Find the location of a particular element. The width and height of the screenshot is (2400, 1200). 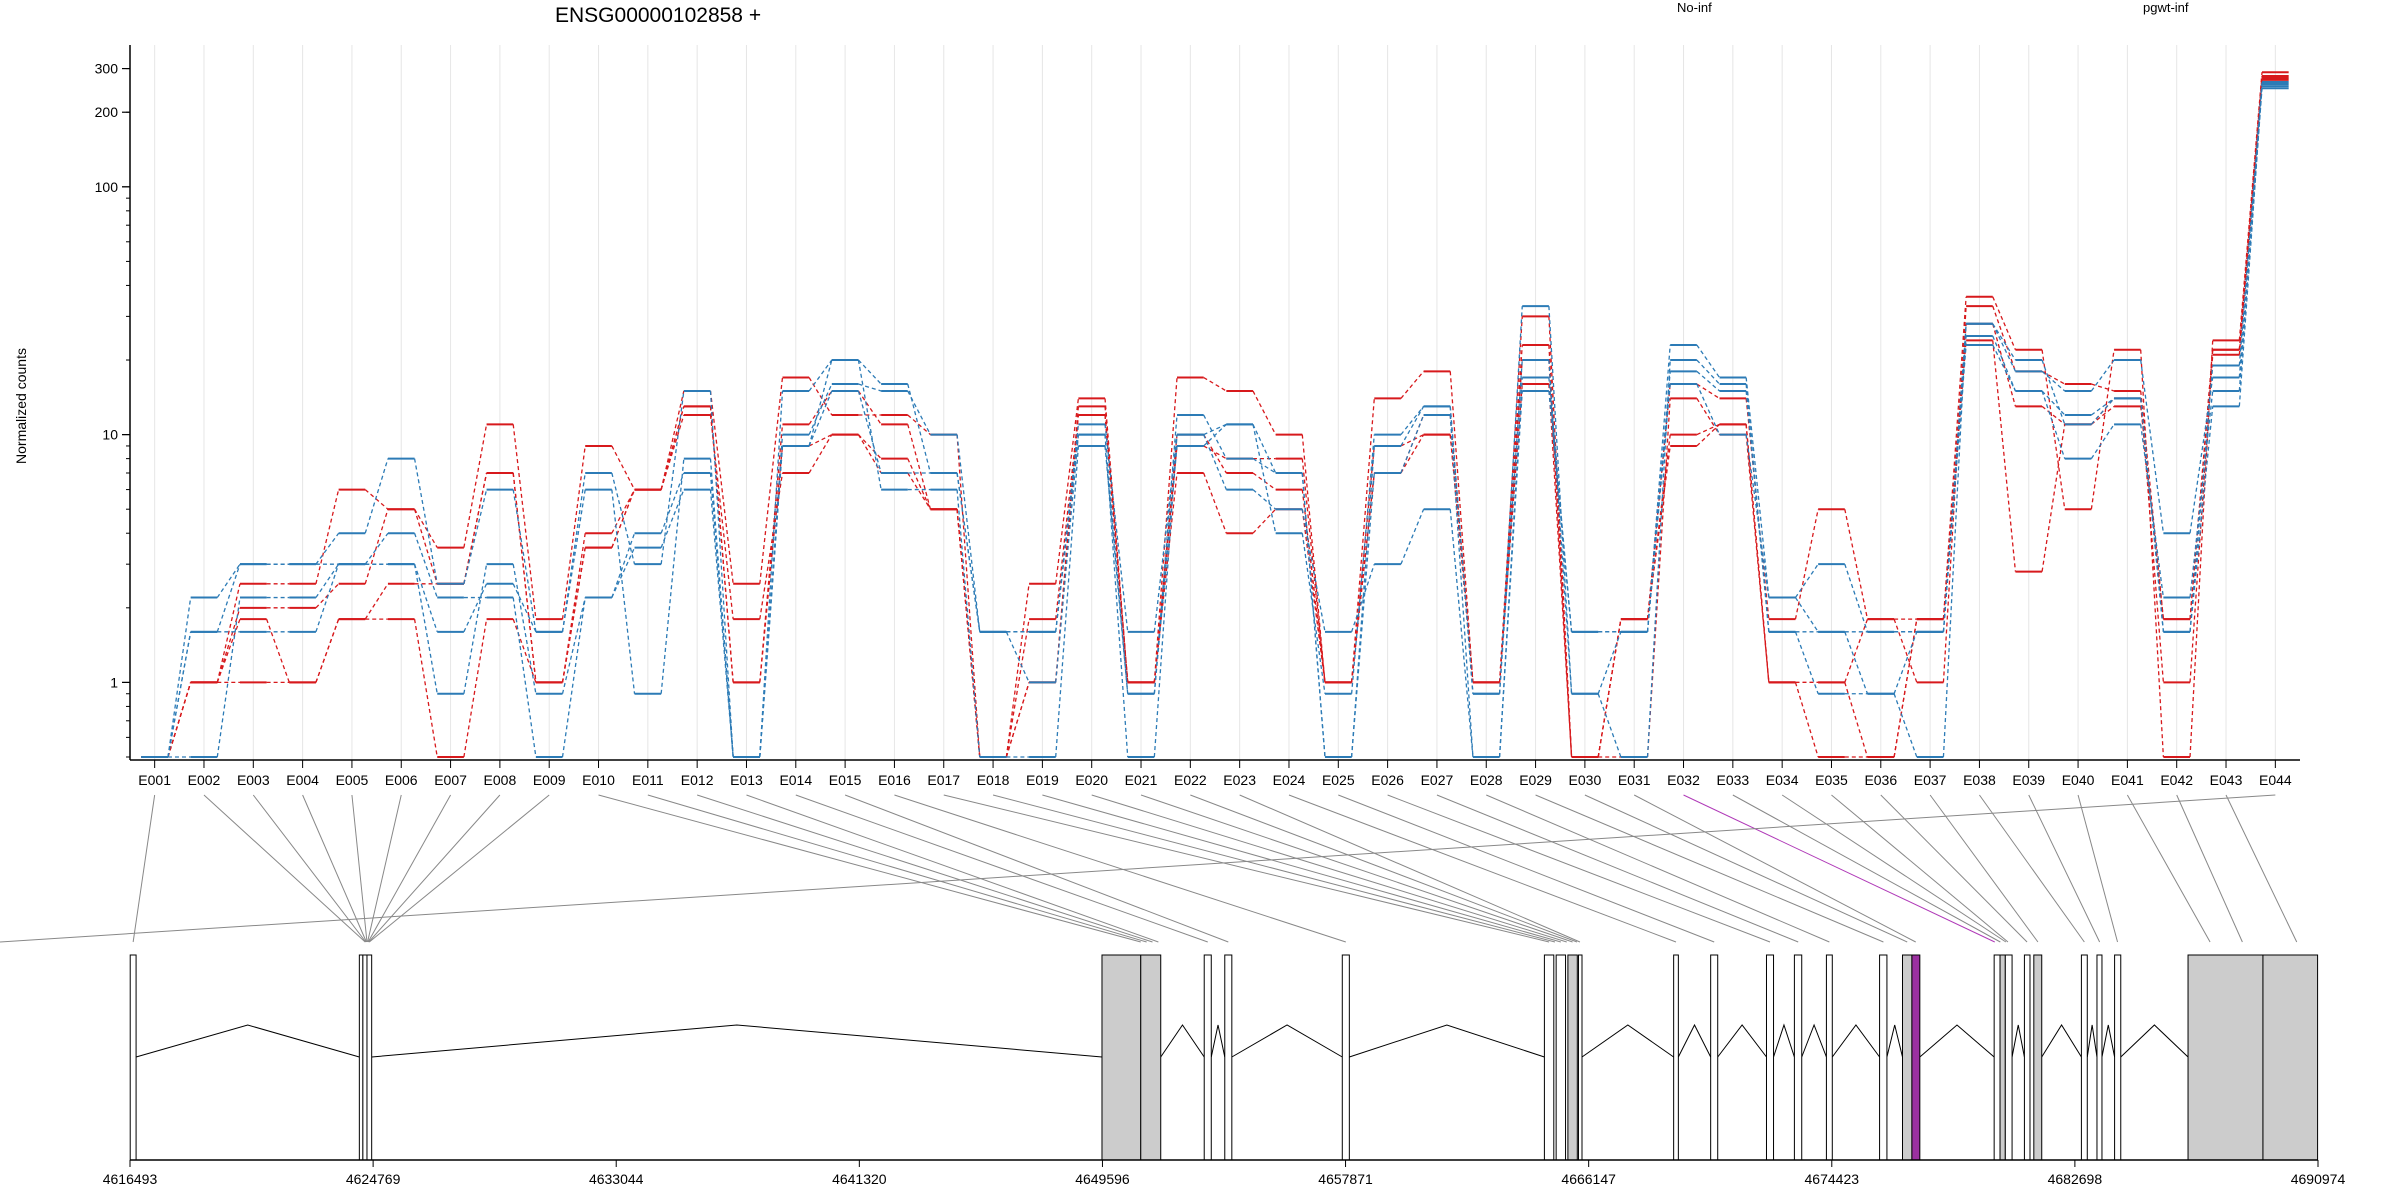

x-tick-label-E009: E009 is located at coordinates (549, 780).